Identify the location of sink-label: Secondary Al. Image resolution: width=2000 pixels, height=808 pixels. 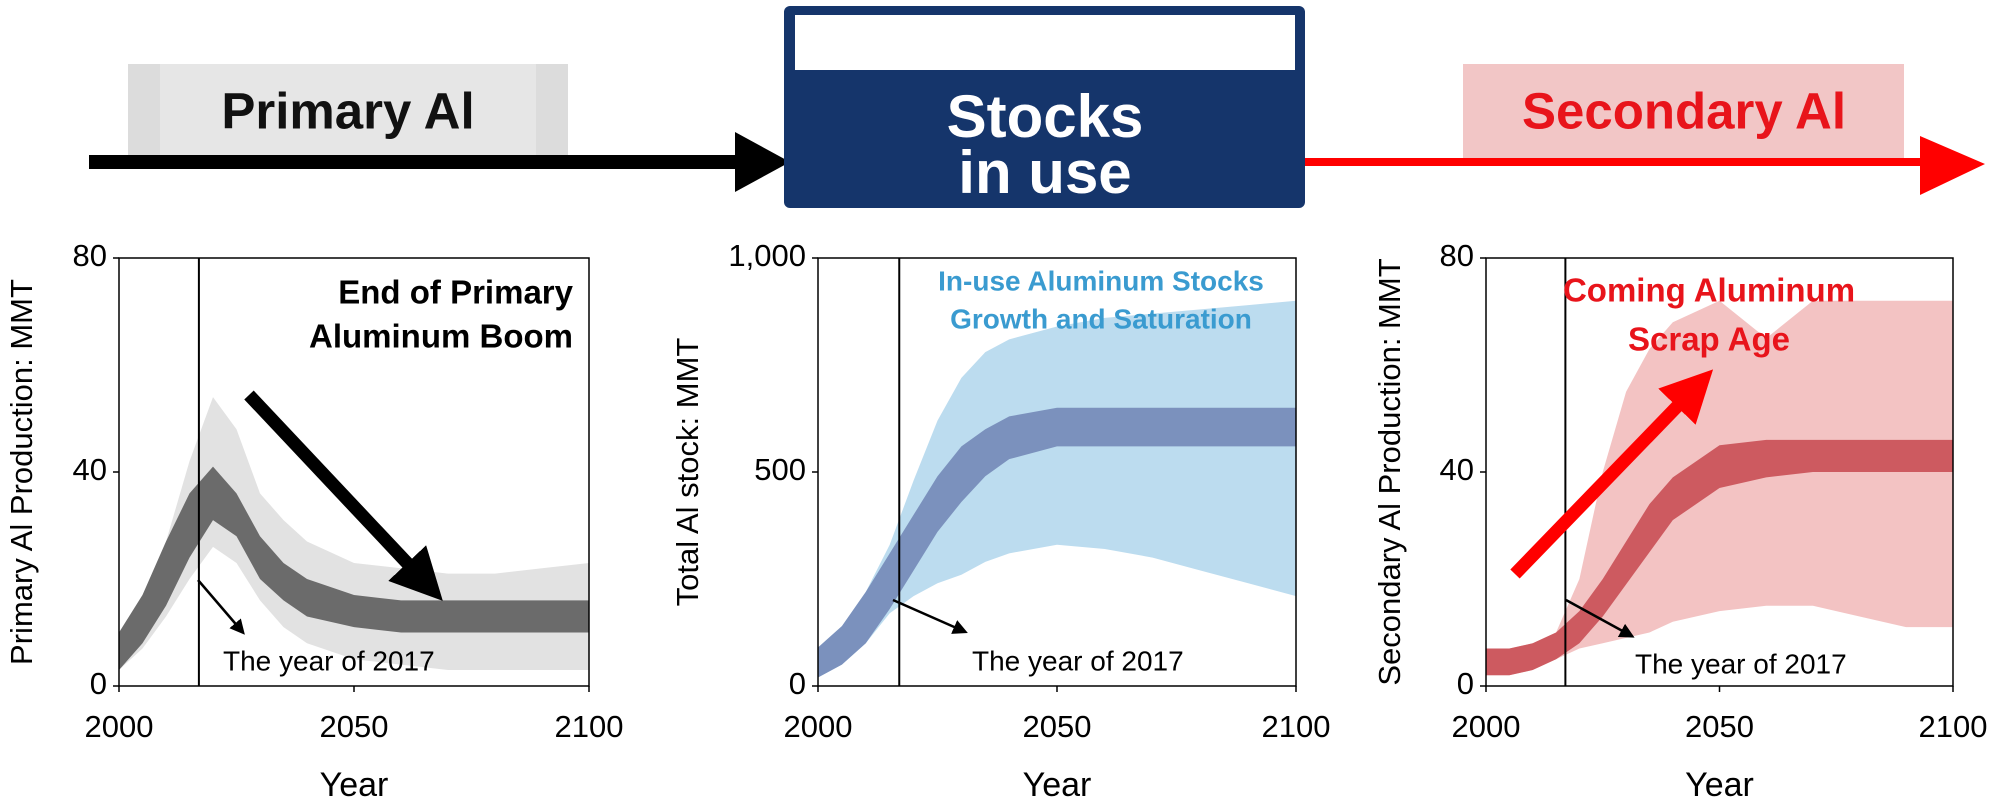
(1684, 110).